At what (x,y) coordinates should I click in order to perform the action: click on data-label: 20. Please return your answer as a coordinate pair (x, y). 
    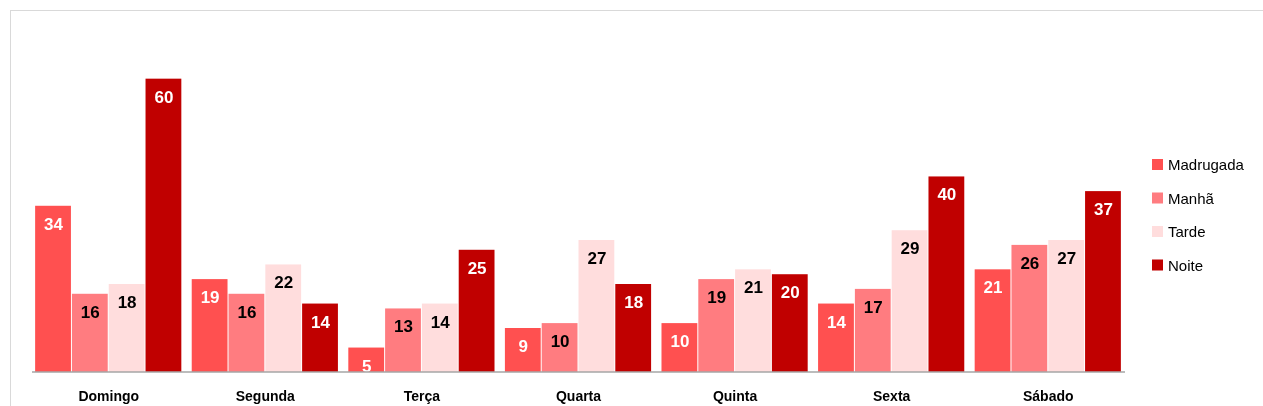
    Looking at the image, I should click on (790, 293).